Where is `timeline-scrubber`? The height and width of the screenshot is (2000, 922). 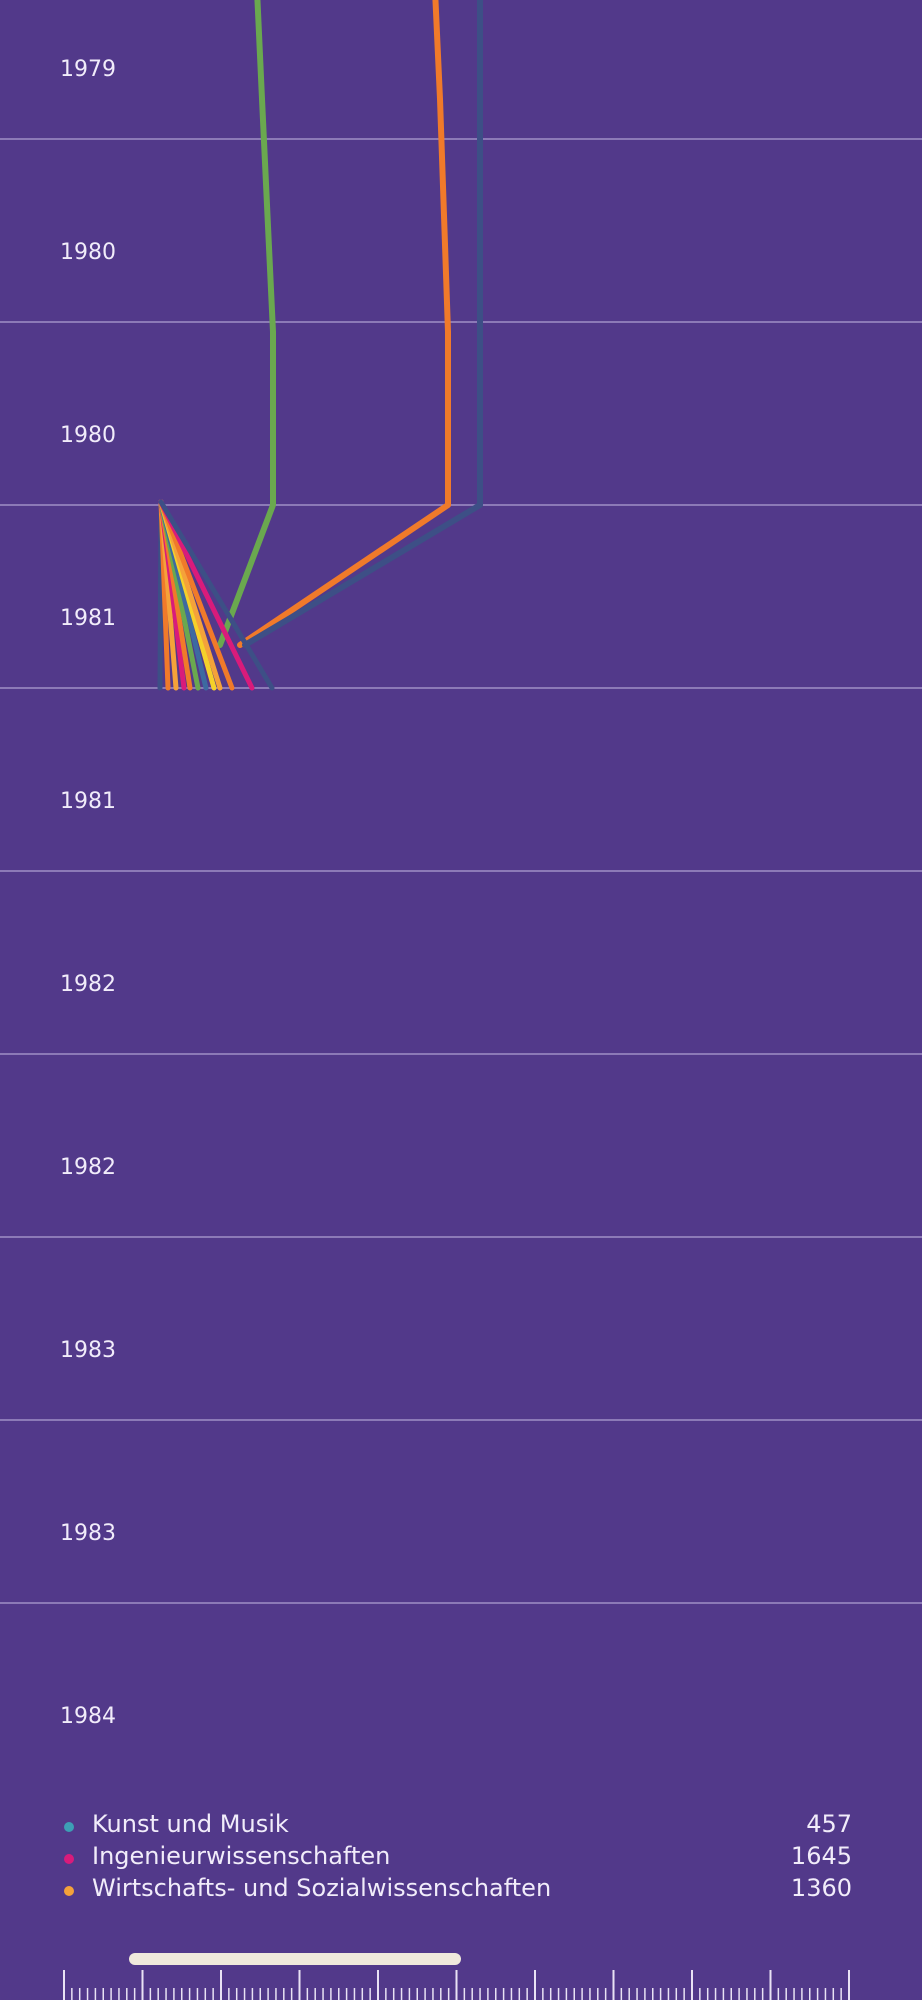
timeline-scrubber is located at coordinates (461, 1972).